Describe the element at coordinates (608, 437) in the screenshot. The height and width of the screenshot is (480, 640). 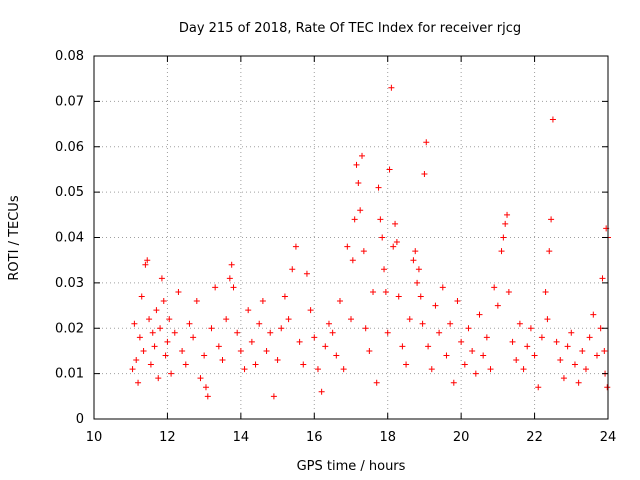
I see `x-tick-label: 24` at that location.